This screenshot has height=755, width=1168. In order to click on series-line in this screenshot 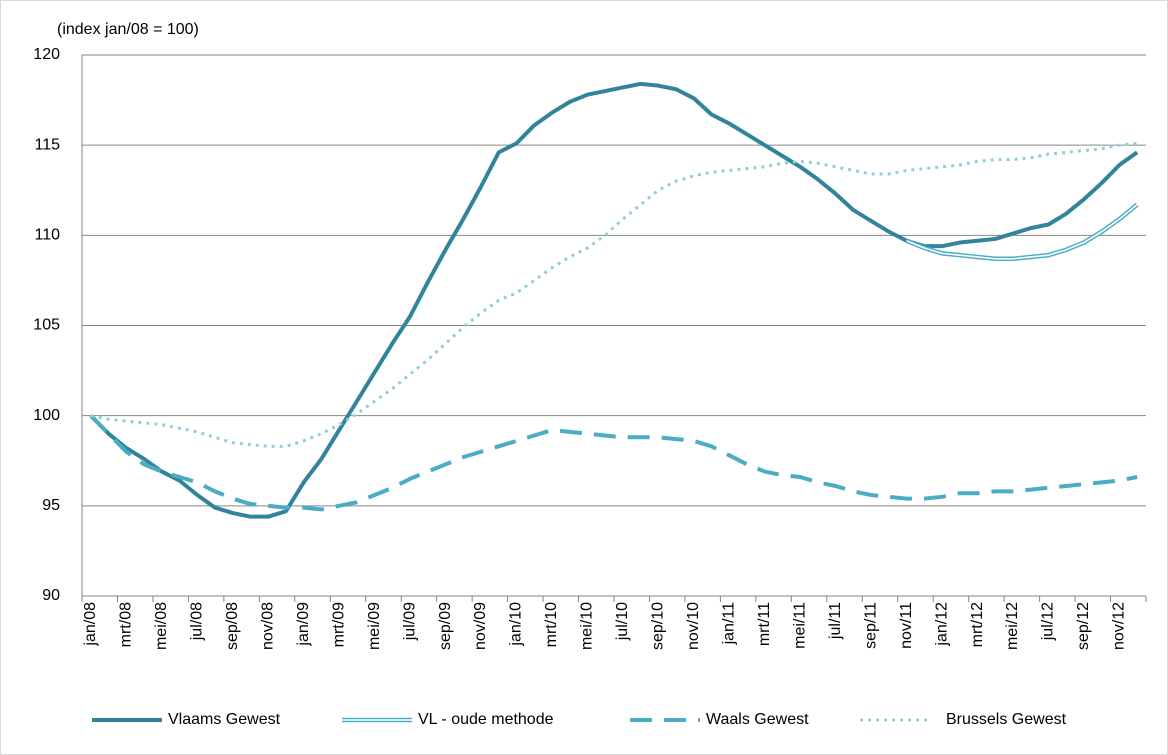, I will do `click(613, 463)`.